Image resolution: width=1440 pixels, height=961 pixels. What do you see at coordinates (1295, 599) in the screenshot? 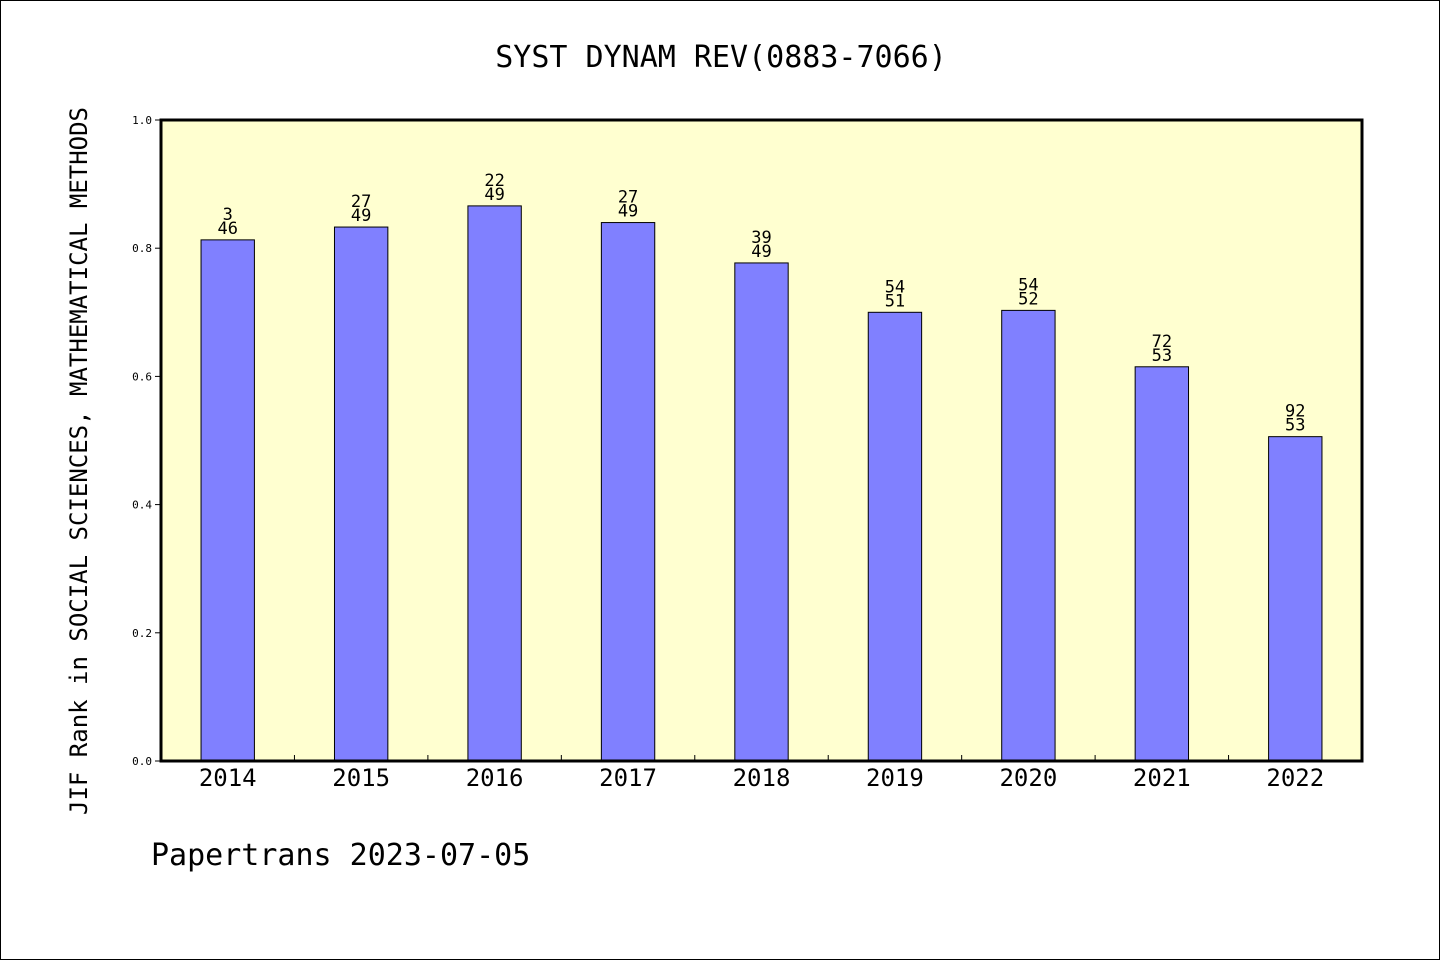
I see `bar-2022` at bounding box center [1295, 599].